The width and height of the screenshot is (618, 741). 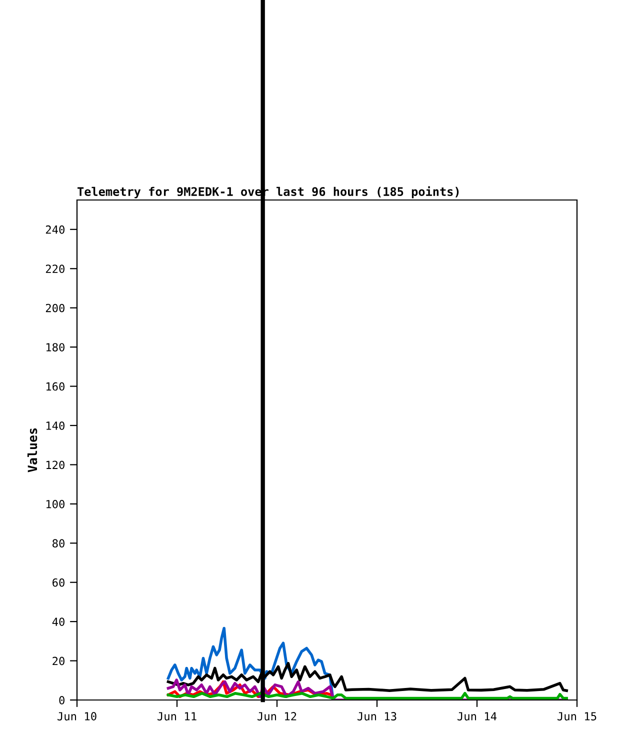 What do you see at coordinates (32, 450) in the screenshot?
I see `y-axis-title: Values` at bounding box center [32, 450].